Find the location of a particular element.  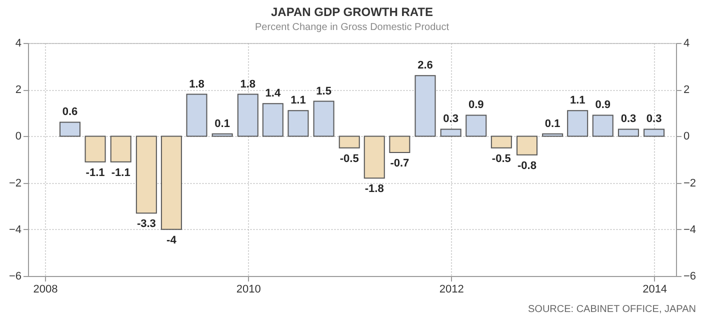

source-note: SOURCE: CABINET OFFICE, JAPAN is located at coordinates (612, 309).